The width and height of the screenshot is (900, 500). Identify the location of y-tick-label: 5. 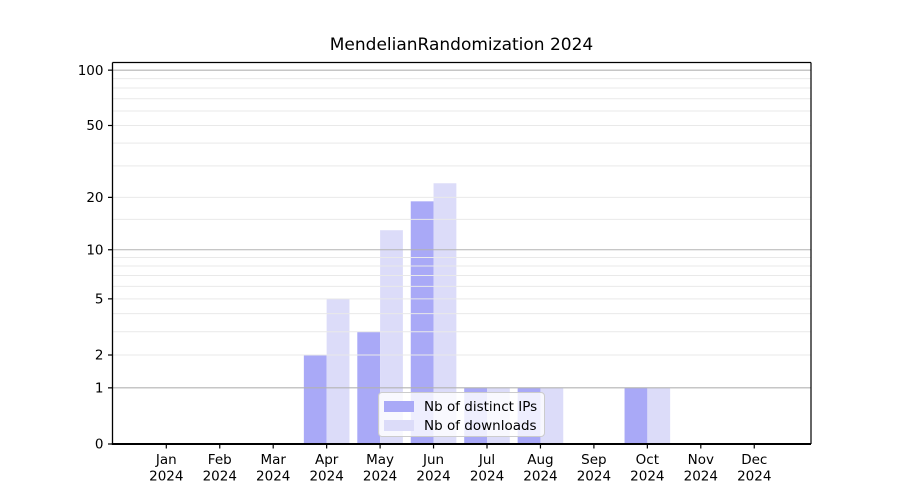
(99, 300).